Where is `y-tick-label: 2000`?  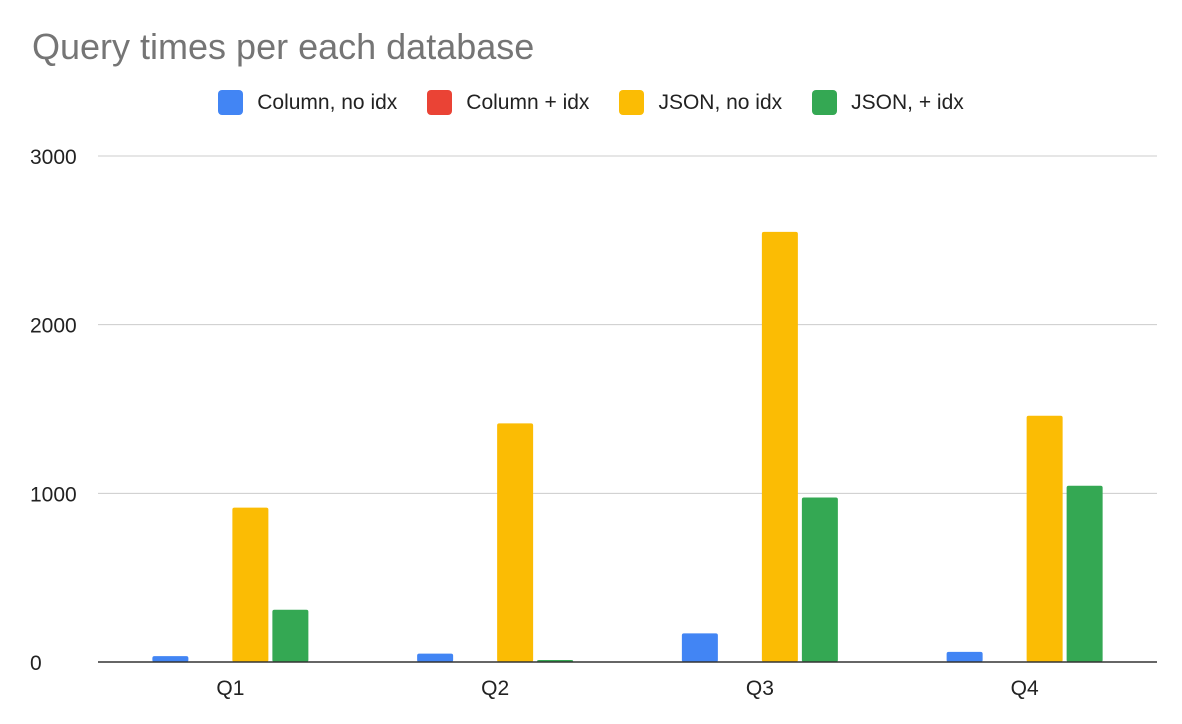
y-tick-label: 2000 is located at coordinates (53, 326).